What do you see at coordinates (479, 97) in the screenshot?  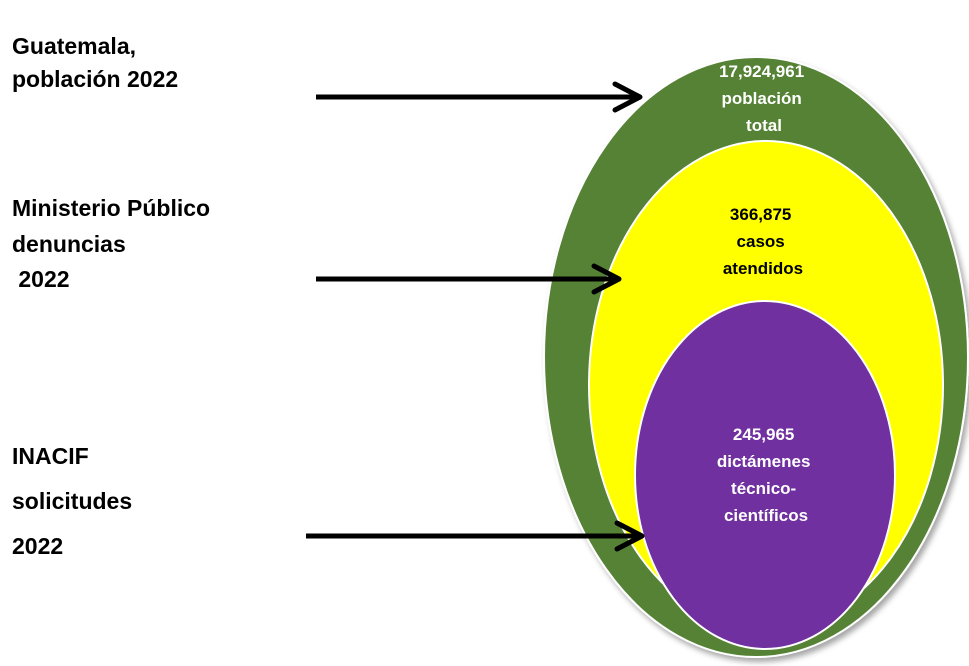 I see `arrow-poblacion` at bounding box center [479, 97].